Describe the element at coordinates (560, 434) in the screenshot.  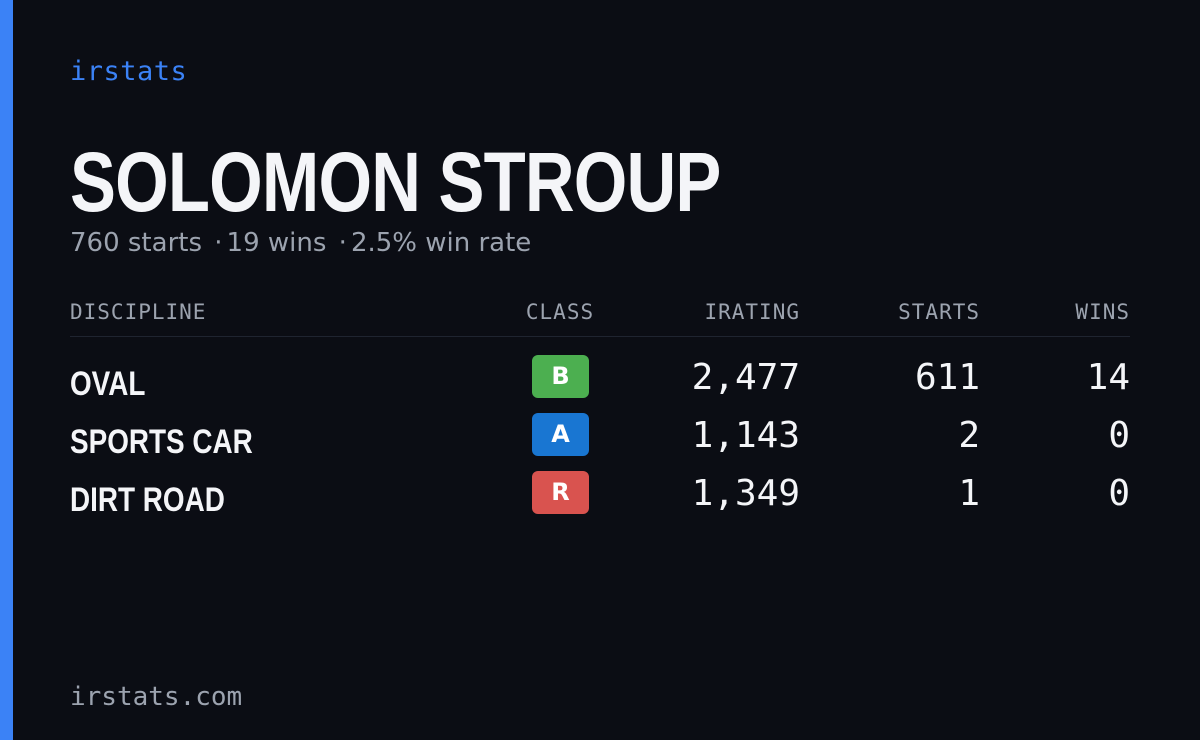
I see `class-badge: A` at that location.